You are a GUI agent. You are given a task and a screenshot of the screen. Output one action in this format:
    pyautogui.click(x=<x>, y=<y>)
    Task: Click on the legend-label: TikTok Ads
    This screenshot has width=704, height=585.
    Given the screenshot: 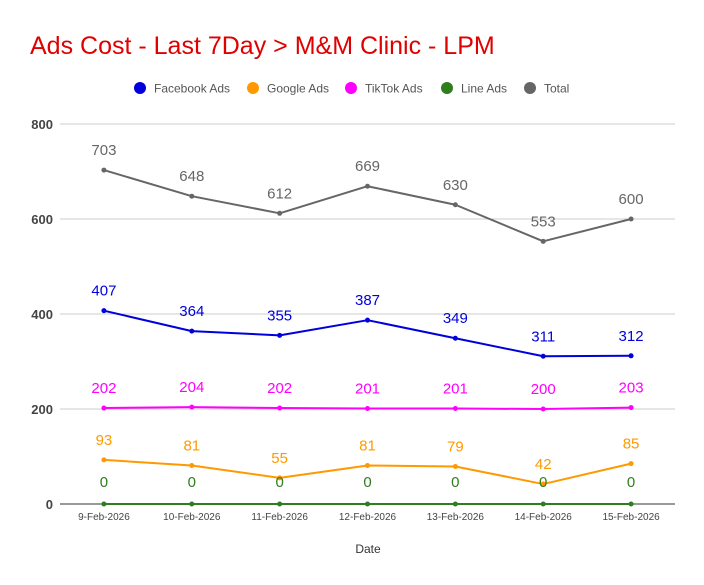 What is the action you would take?
    pyautogui.click(x=394, y=89)
    